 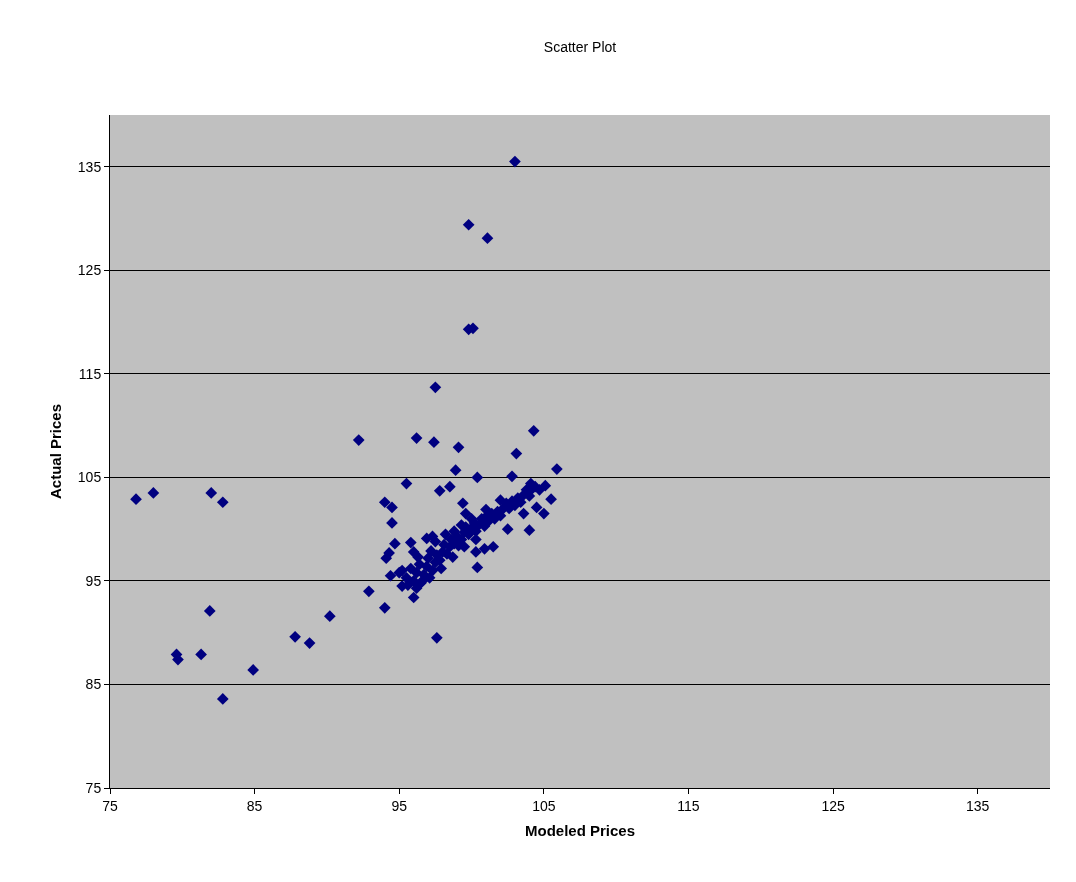 What do you see at coordinates (89, 270) in the screenshot?
I see `y-tick-label: 125` at bounding box center [89, 270].